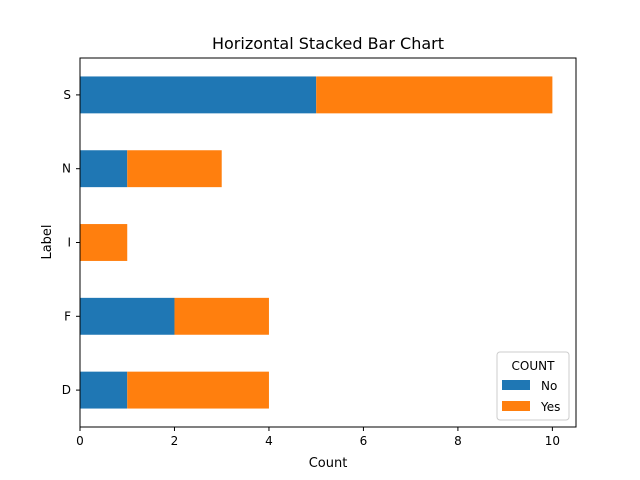 This screenshot has width=640, height=480. Describe the element at coordinates (269, 441) in the screenshot. I see `x-tick-label: 4` at that location.